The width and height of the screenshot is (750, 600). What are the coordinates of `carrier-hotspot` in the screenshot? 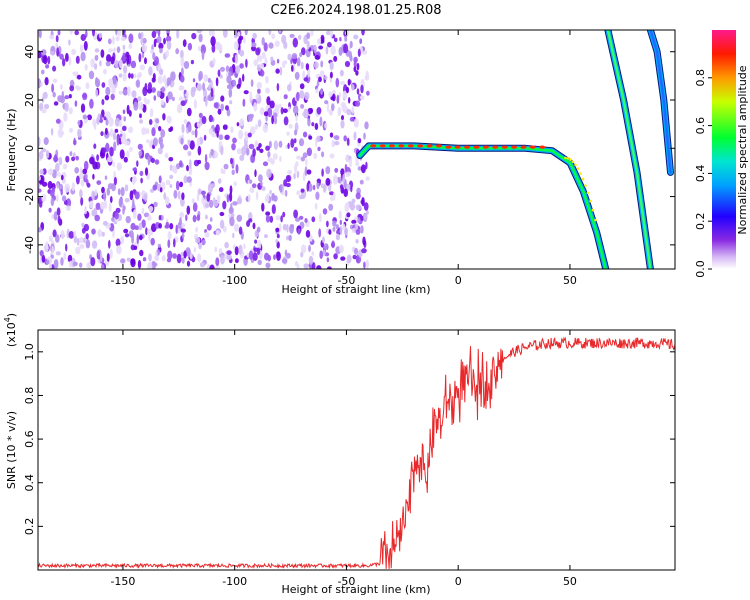 It's located at (448, 147).